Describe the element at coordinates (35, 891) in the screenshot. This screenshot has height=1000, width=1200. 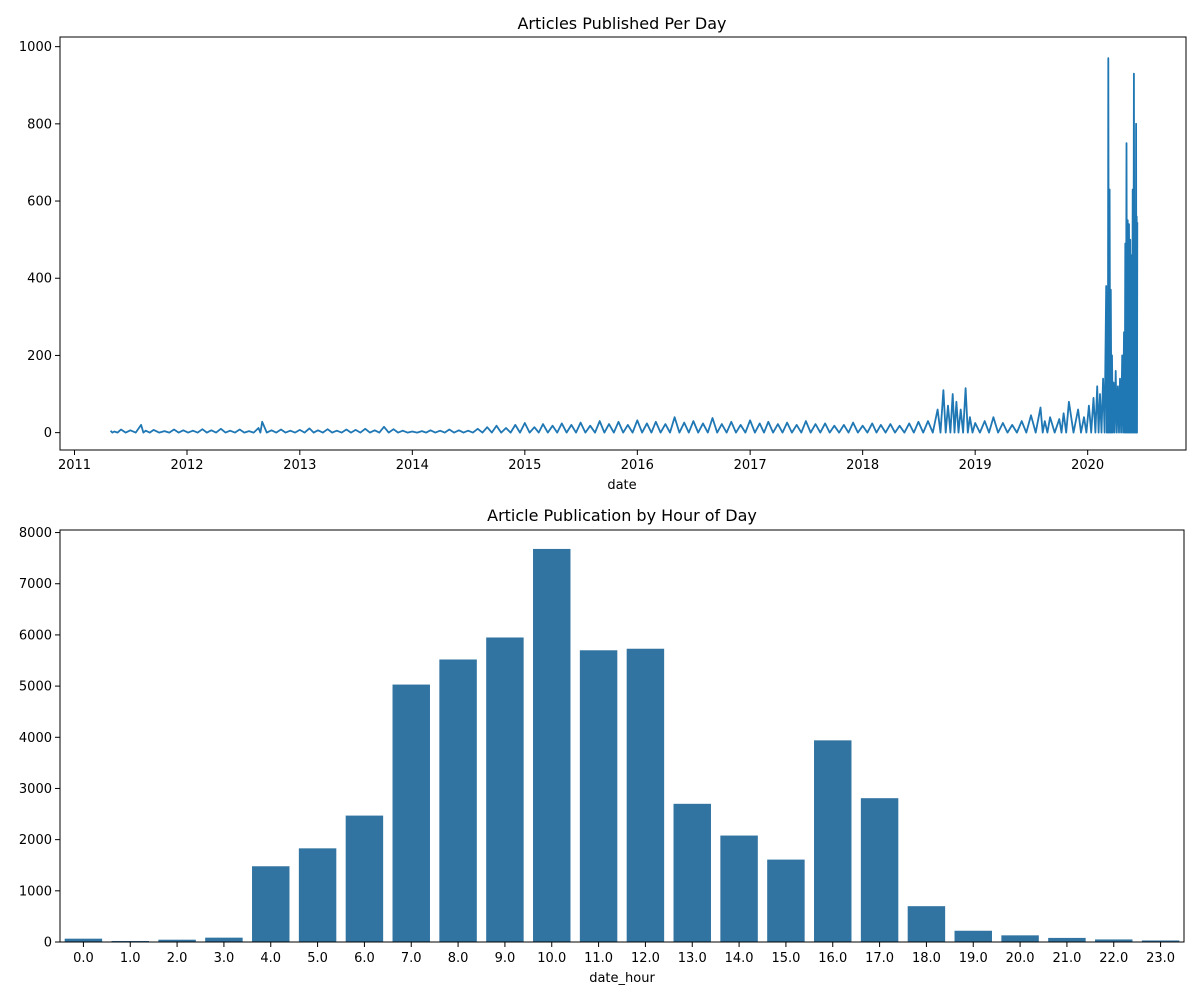
I see `bar-y-tick-label: 1000` at that location.